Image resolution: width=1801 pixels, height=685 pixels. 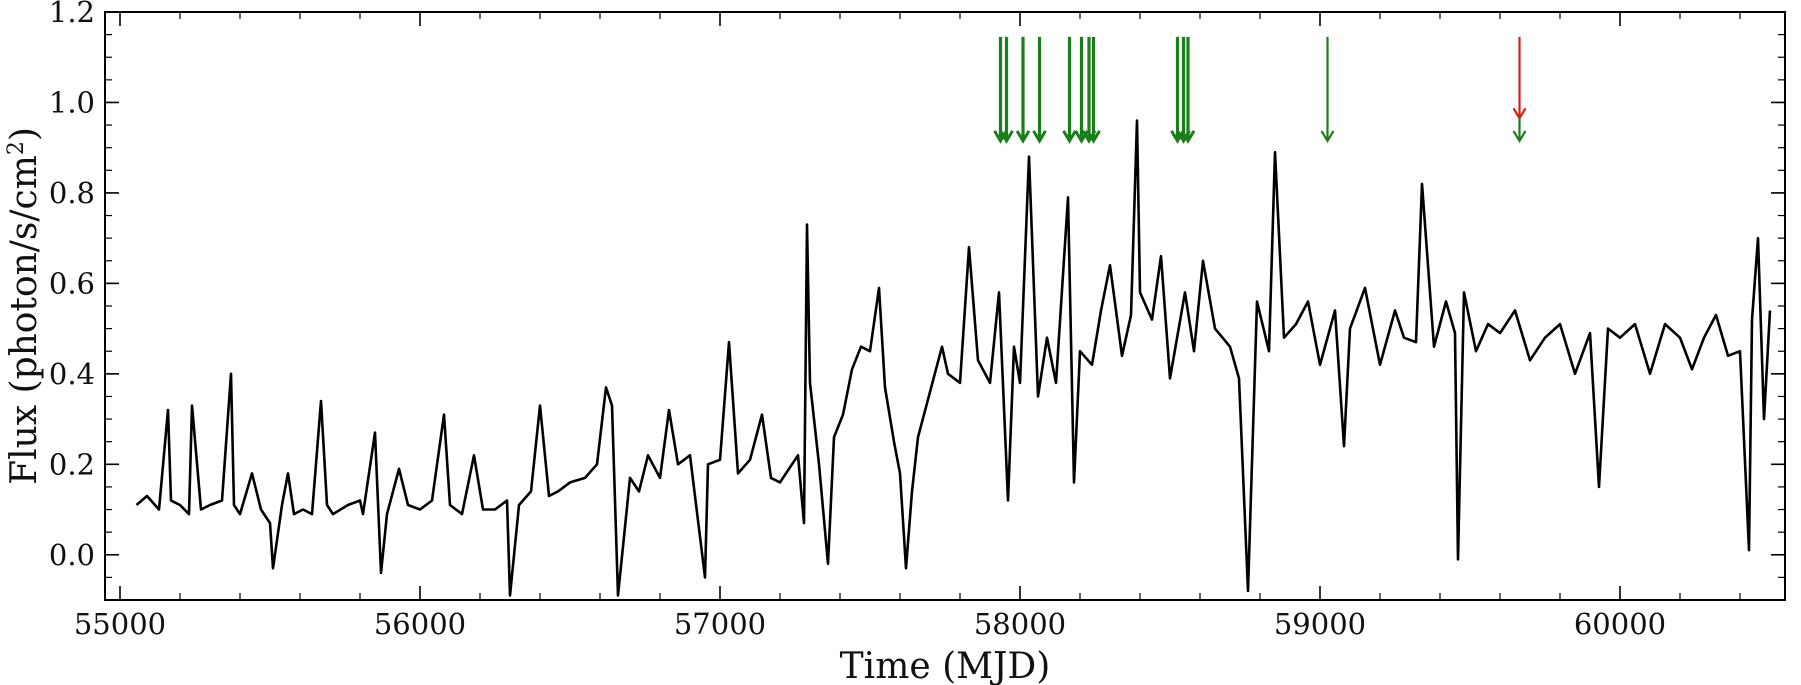 What do you see at coordinates (1020, 624) in the screenshot?
I see `x-tick-label: 58000` at bounding box center [1020, 624].